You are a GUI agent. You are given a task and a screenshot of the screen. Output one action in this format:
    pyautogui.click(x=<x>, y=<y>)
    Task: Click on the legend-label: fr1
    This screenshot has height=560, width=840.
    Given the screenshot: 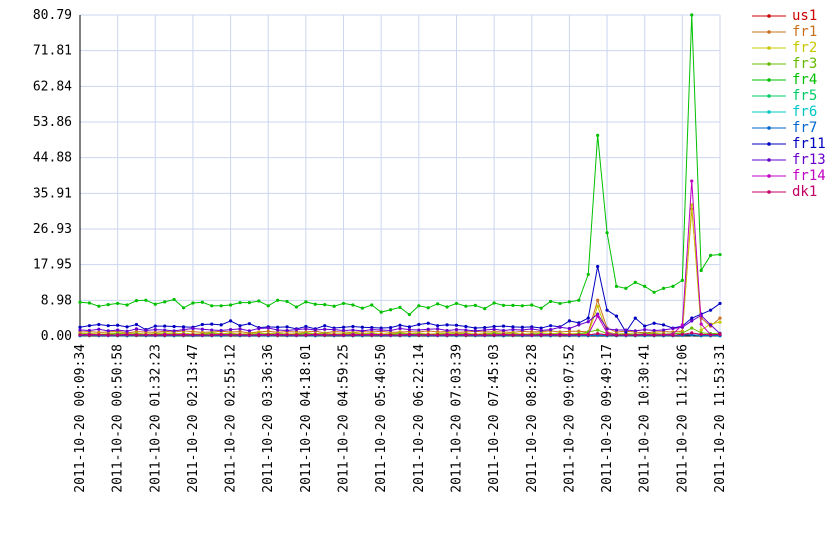 What is the action you would take?
    pyautogui.click(x=804, y=32)
    